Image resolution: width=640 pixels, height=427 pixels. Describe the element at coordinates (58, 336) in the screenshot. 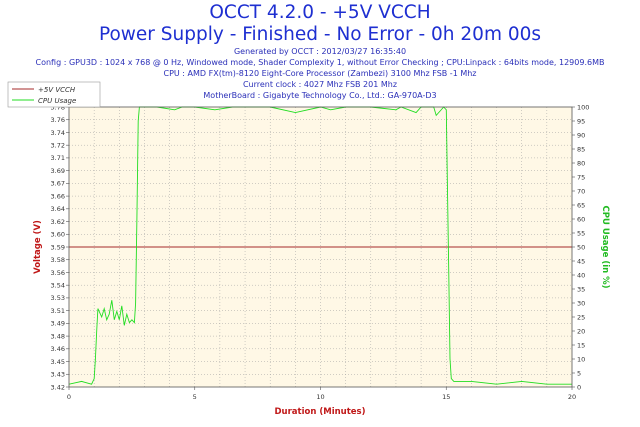

I see `y-tick-label: 3.48` at that location.